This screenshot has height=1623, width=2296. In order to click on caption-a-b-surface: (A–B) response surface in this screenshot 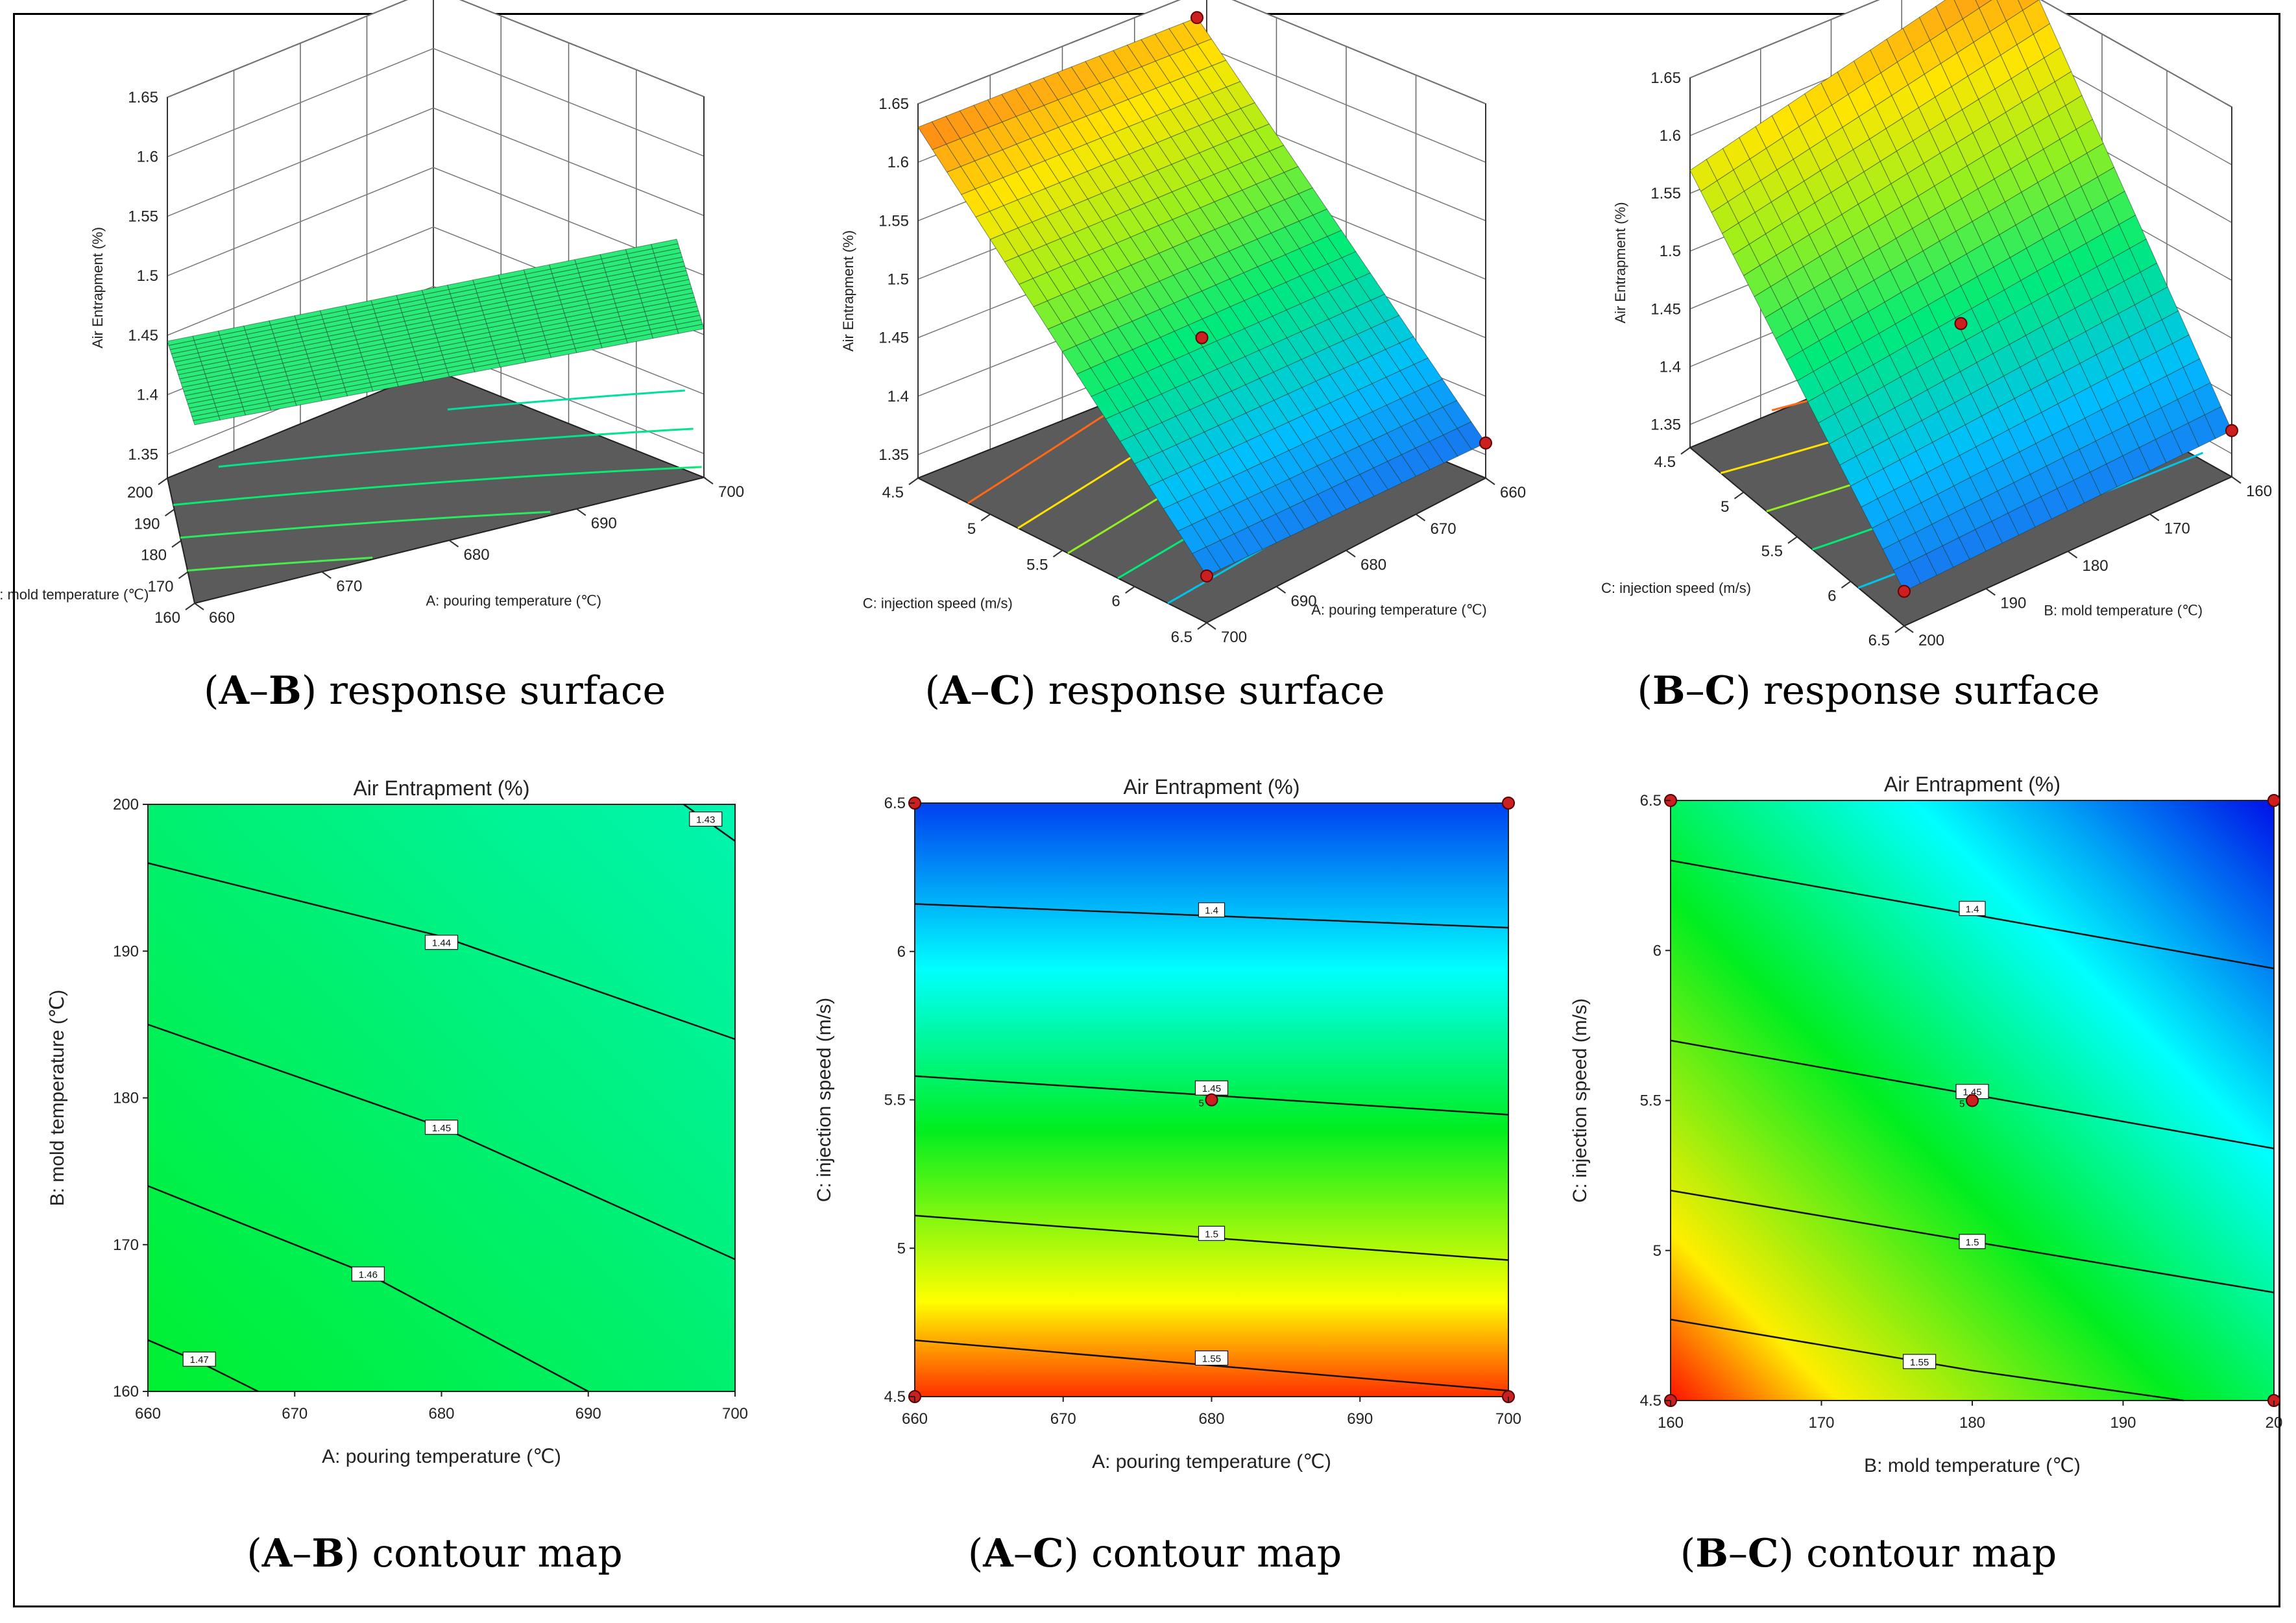, I will do `click(435, 691)`.